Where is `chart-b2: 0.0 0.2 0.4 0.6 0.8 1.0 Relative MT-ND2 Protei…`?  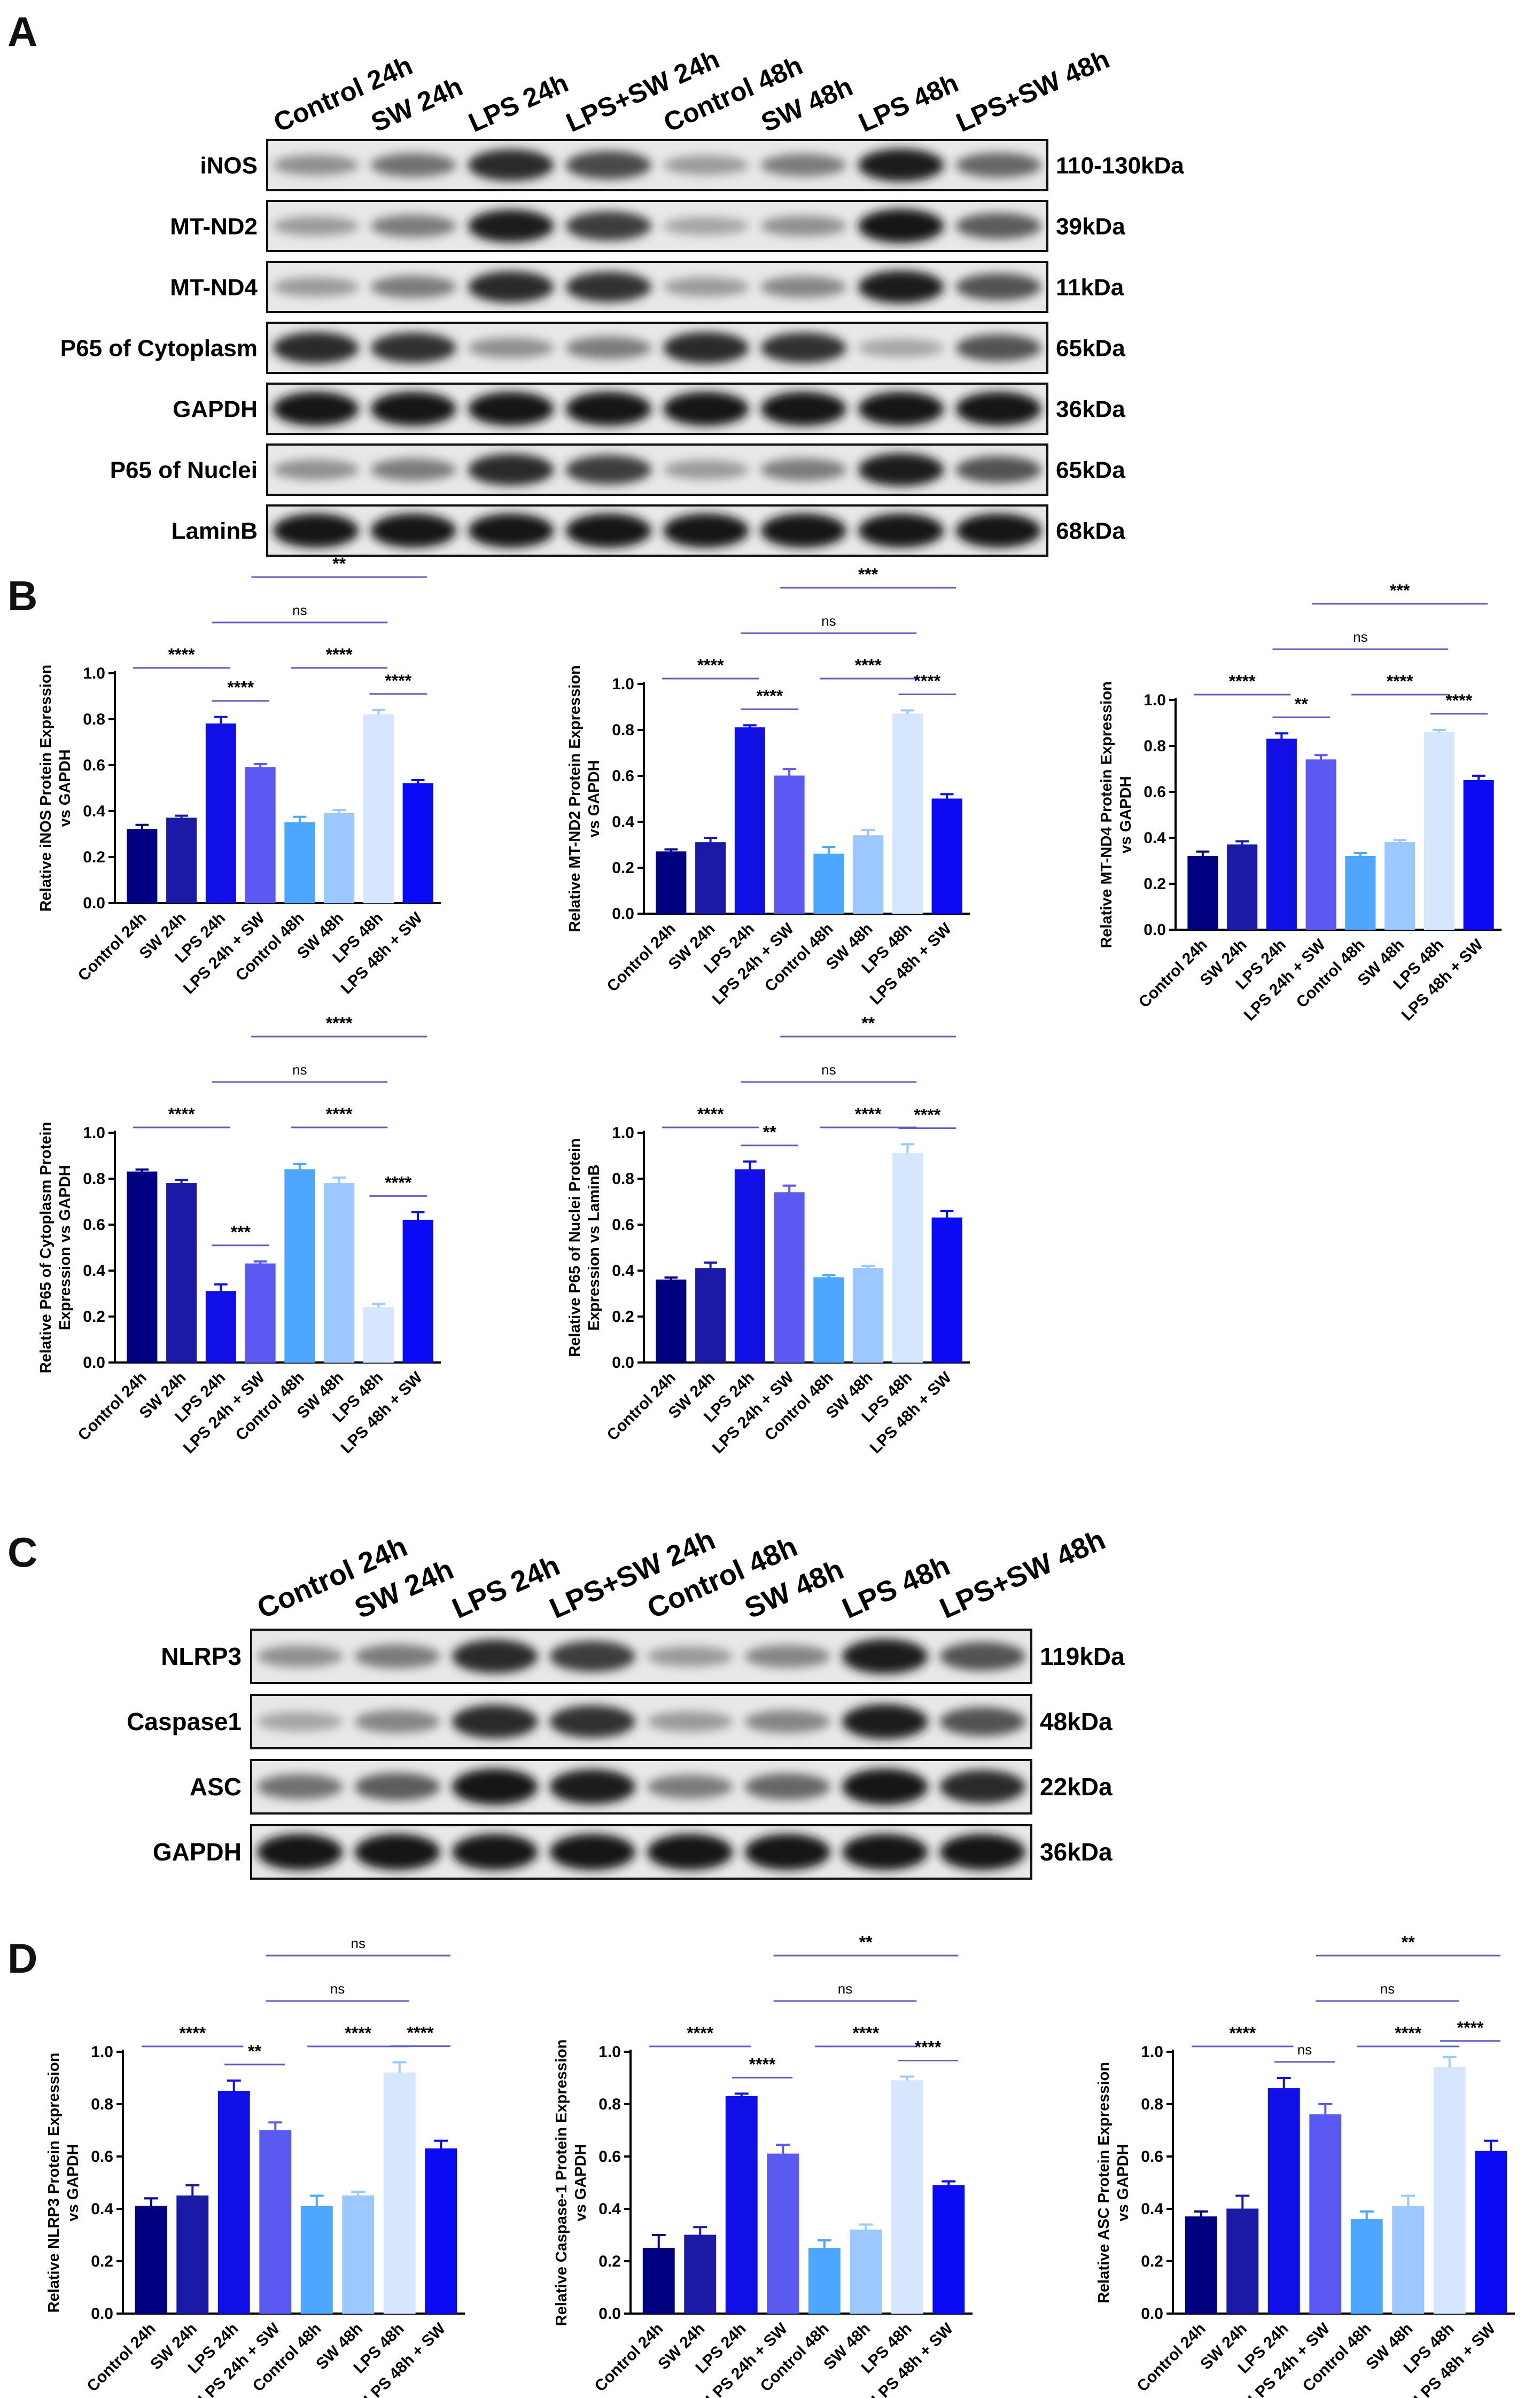
chart-b2: 0.0 0.2 0.4 0.6 0.8 1.0 Relative MT-ND2 Protei… is located at coordinates (768, 786).